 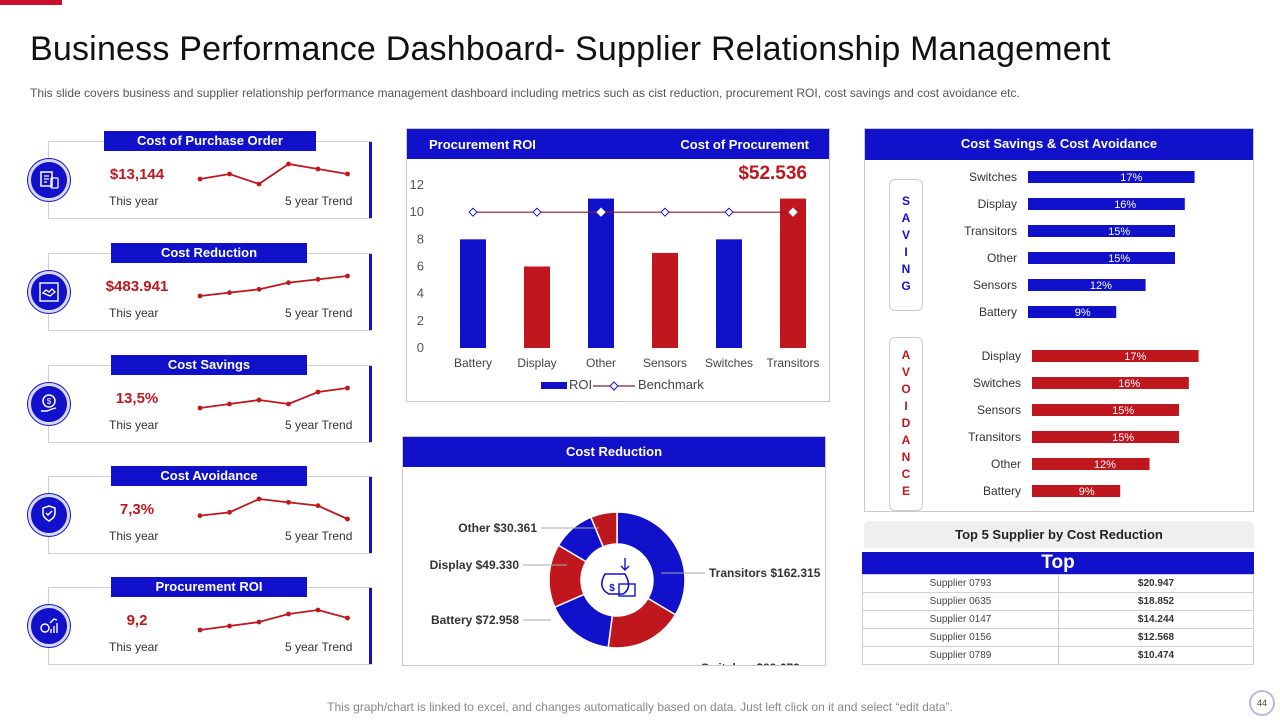 I want to click on supplier-value: $18.852, so click(x=1156, y=601).